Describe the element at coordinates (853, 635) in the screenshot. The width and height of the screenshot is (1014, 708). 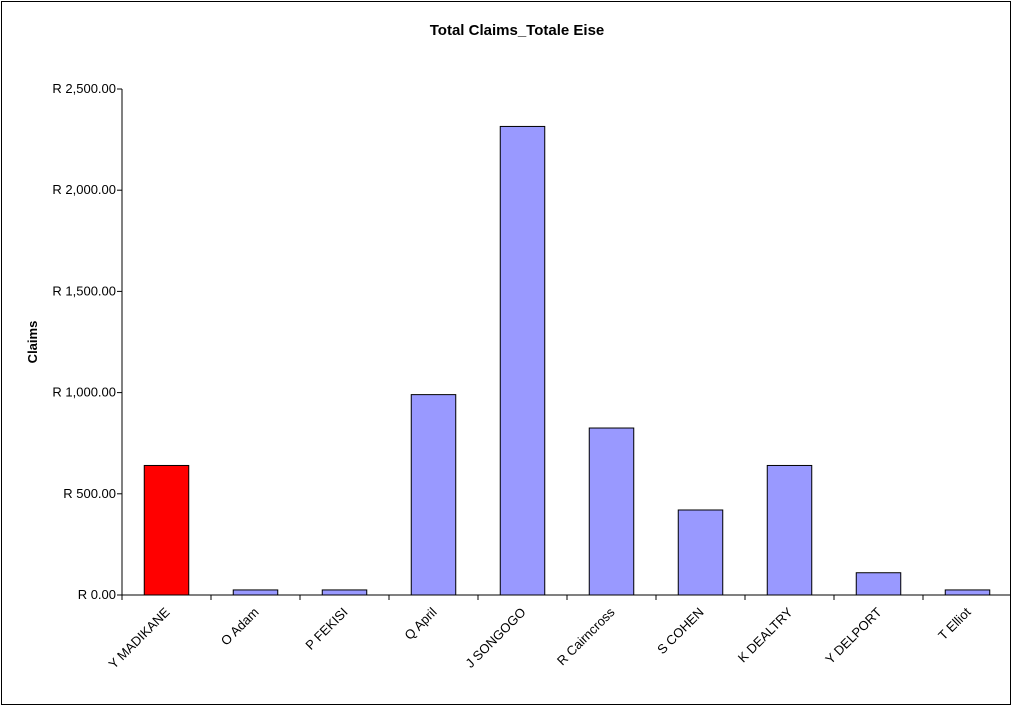
I see `x-tick-label: Y DELPORT` at that location.